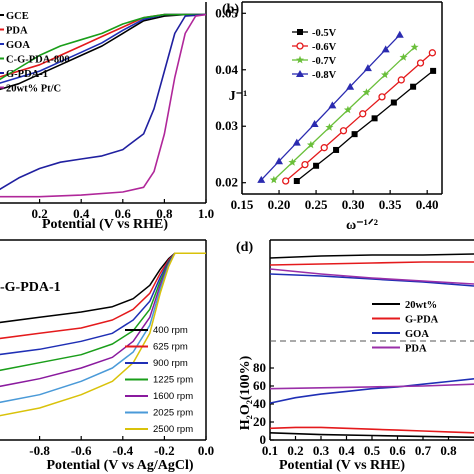 Image resolution: width=474 pixels, height=474 pixels. I want to click on panel-a-legend-label: G-PDA-1, so click(27, 74).